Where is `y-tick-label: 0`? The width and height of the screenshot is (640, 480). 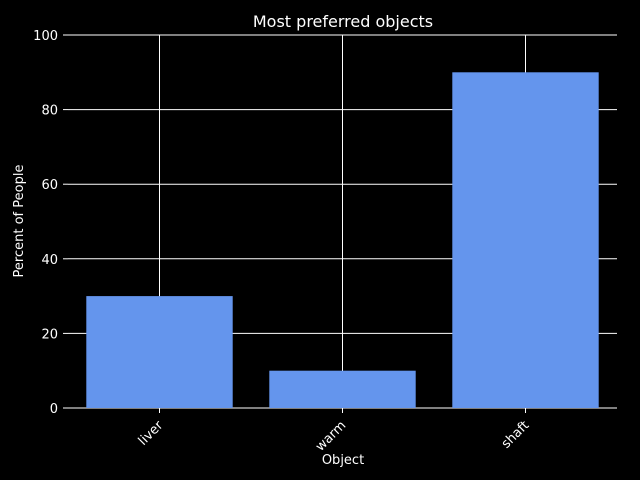
y-tick-label: 0 is located at coordinates (54, 409).